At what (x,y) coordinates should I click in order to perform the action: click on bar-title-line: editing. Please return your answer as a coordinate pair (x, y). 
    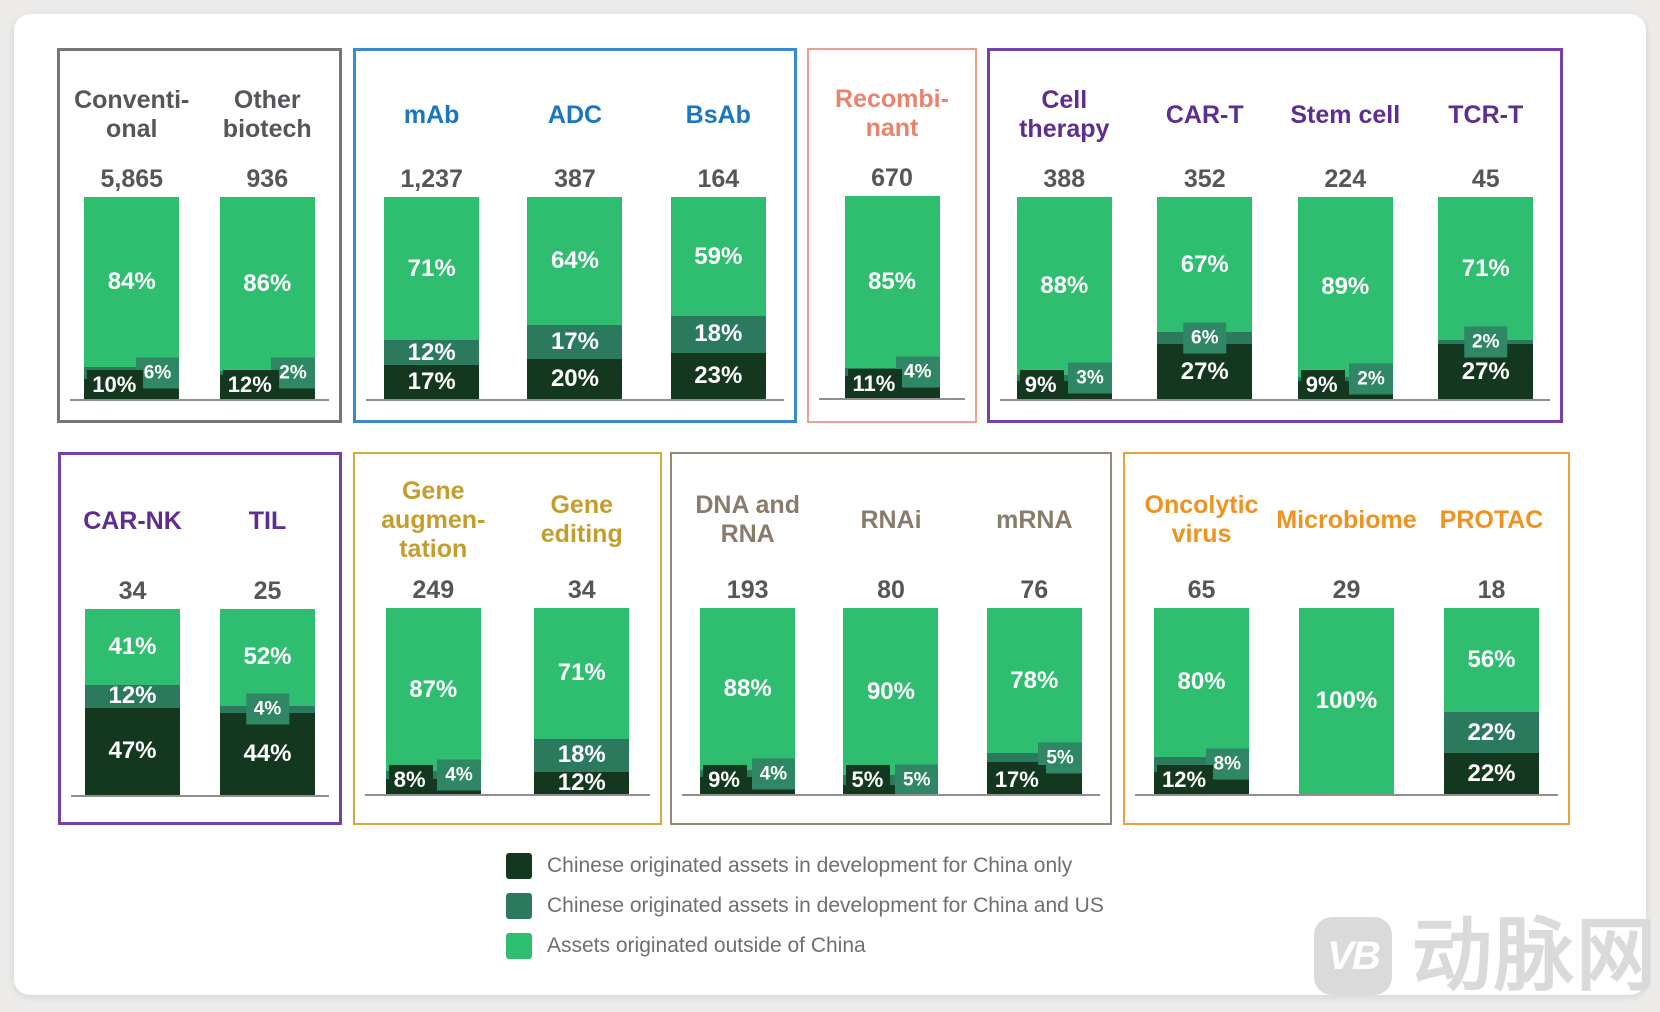
    Looking at the image, I should click on (581, 534).